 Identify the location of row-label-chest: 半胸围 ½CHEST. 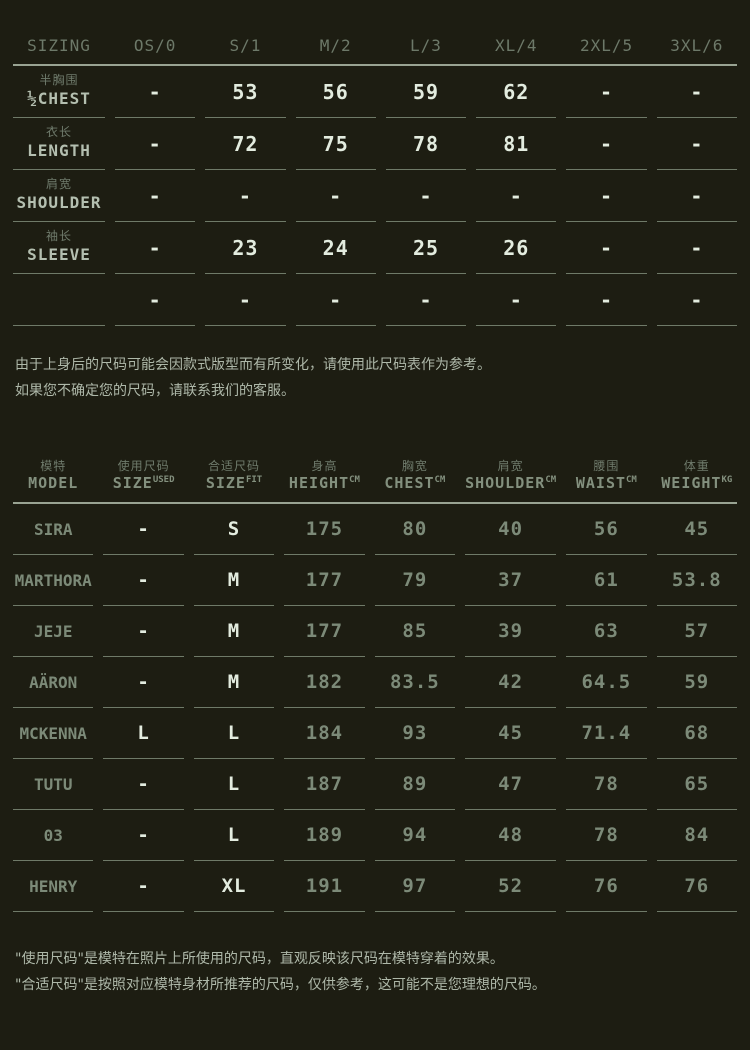
(59, 92).